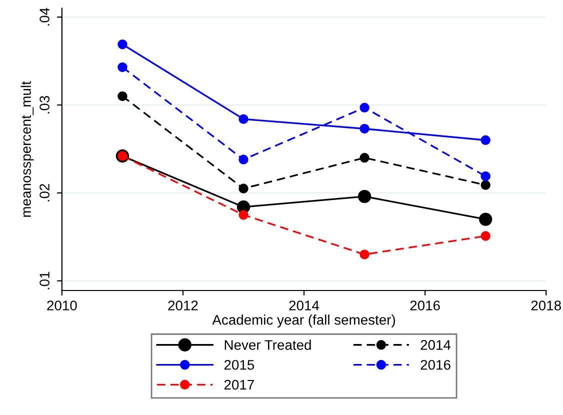 The image size is (563, 415). Describe the element at coordinates (62, 305) in the screenshot. I see `x-tick-label: 2010` at that location.